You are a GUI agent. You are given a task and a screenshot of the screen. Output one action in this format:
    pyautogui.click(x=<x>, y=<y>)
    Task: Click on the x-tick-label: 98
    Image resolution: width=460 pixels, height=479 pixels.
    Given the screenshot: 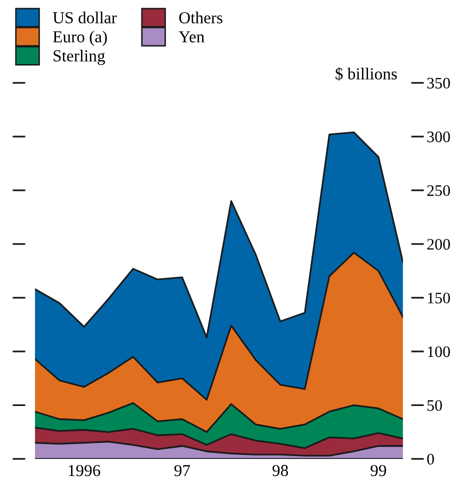 What is the action you would take?
    pyautogui.click(x=280, y=470)
    